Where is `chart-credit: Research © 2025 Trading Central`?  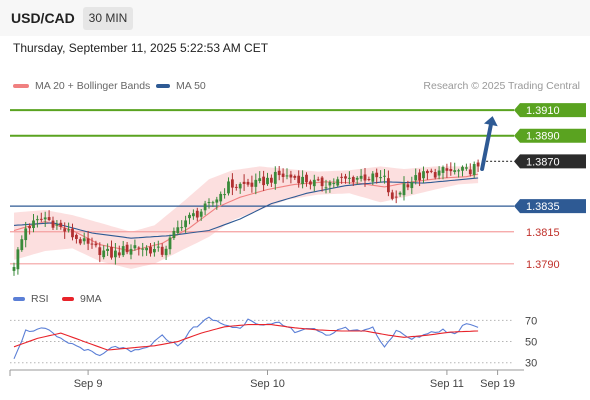
chart-credit: Research © 2025 Trading Central is located at coordinates (501, 86).